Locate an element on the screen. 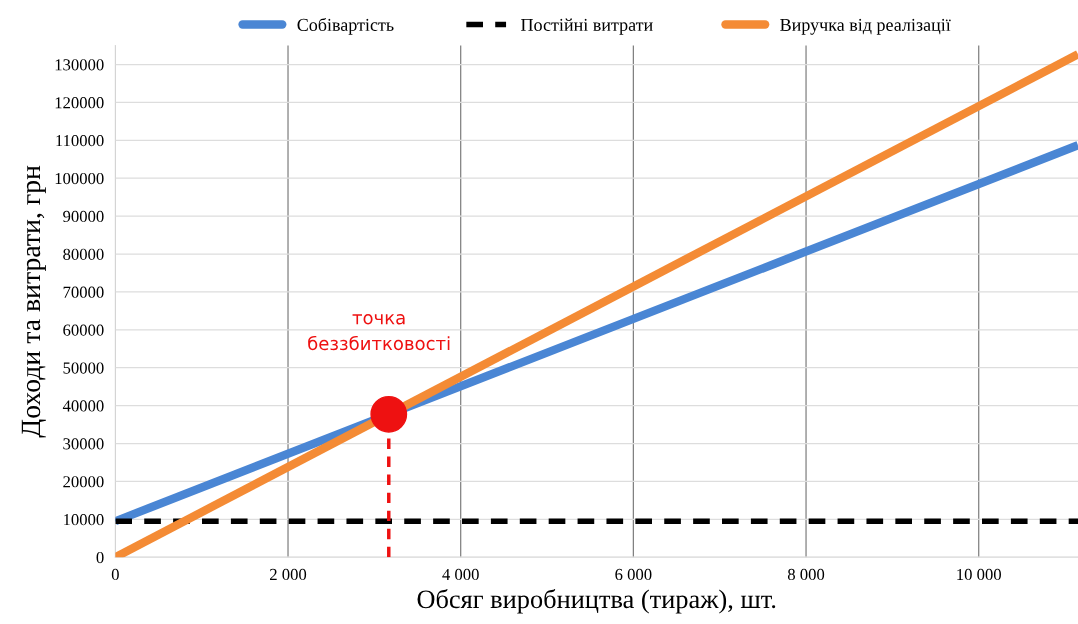  x-tick-label: 4 000 is located at coordinates (460, 574).